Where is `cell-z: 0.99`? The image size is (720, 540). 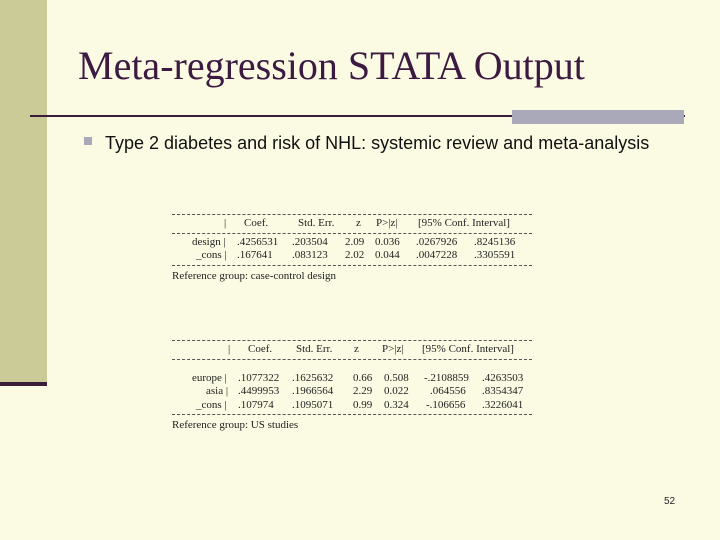 cell-z: 0.99 is located at coordinates (363, 404).